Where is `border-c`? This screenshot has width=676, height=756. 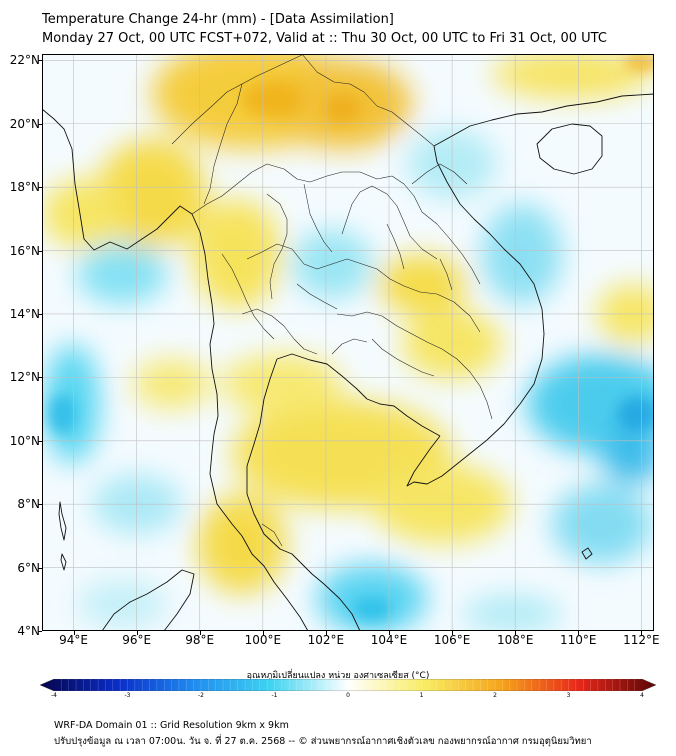 border-c is located at coordinates (363, 288).